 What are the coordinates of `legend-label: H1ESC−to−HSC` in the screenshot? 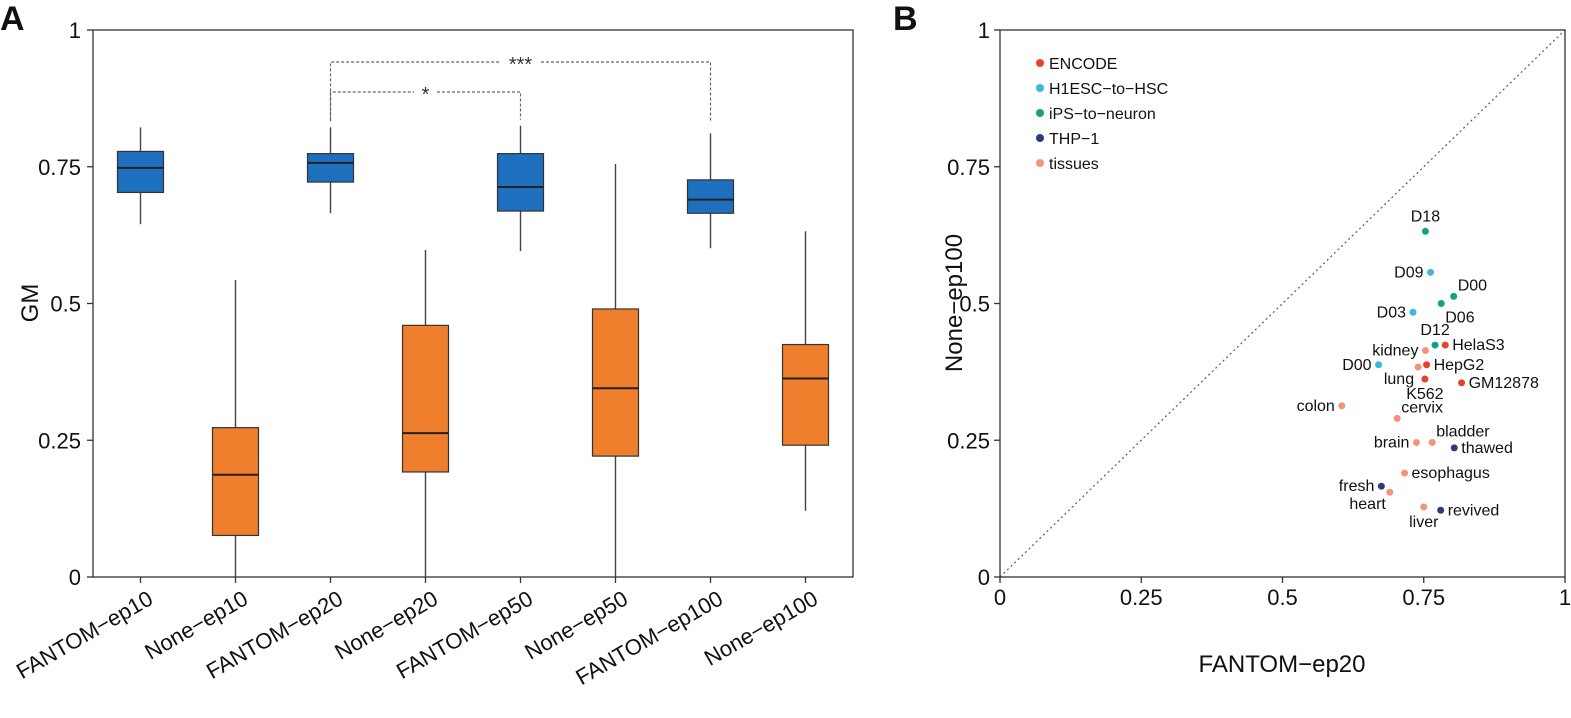 It's located at (1108, 89).